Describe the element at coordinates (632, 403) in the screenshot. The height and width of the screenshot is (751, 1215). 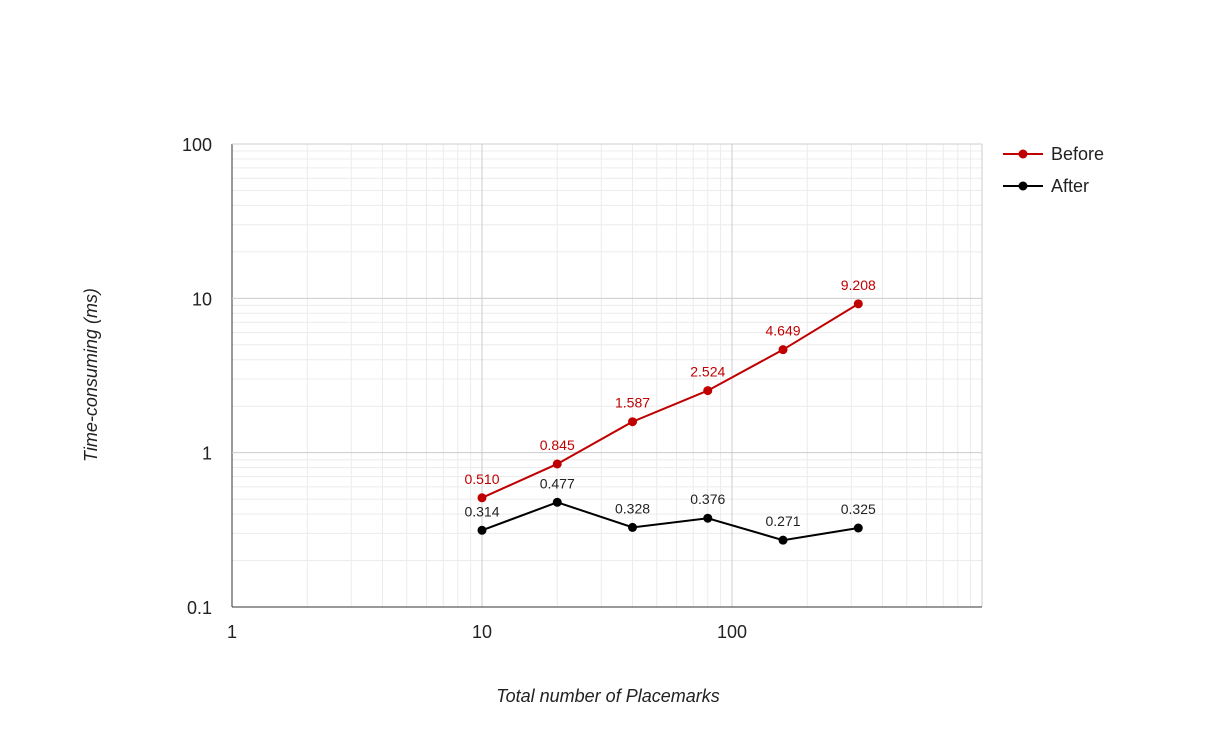
I see `data-label-before: 1.587` at that location.